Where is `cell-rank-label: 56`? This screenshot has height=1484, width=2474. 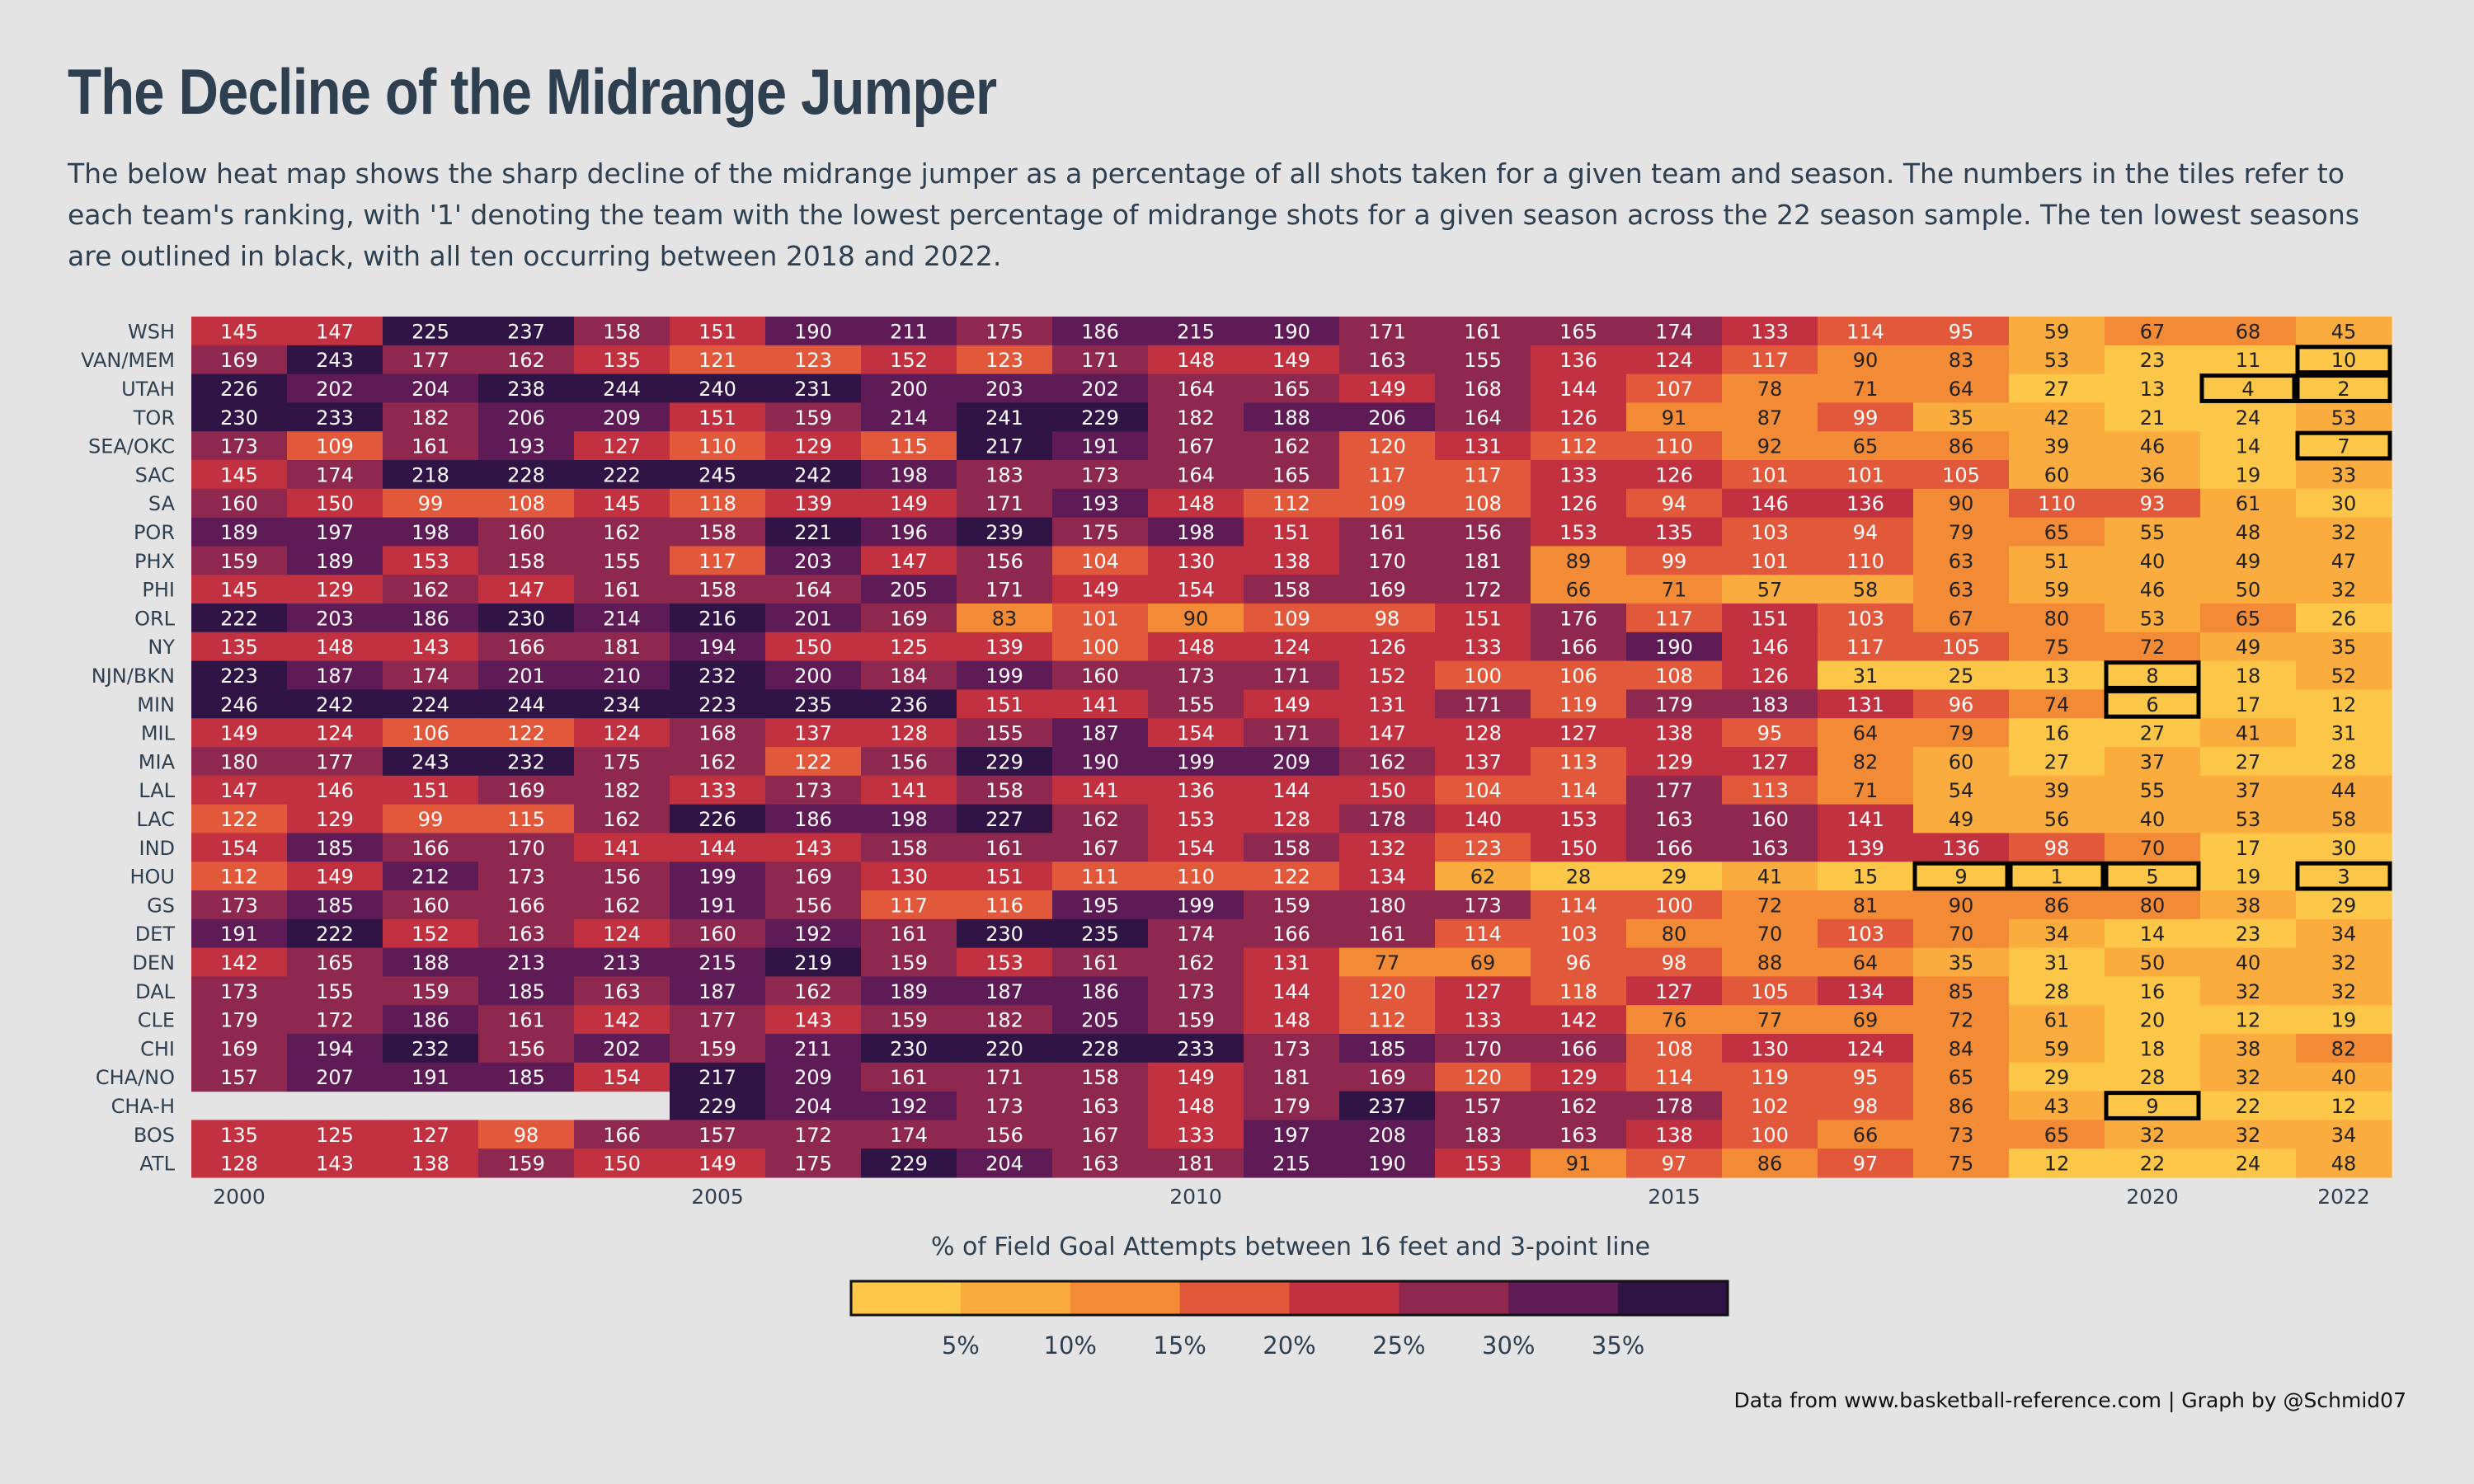 cell-rank-label: 56 is located at coordinates (2057, 819).